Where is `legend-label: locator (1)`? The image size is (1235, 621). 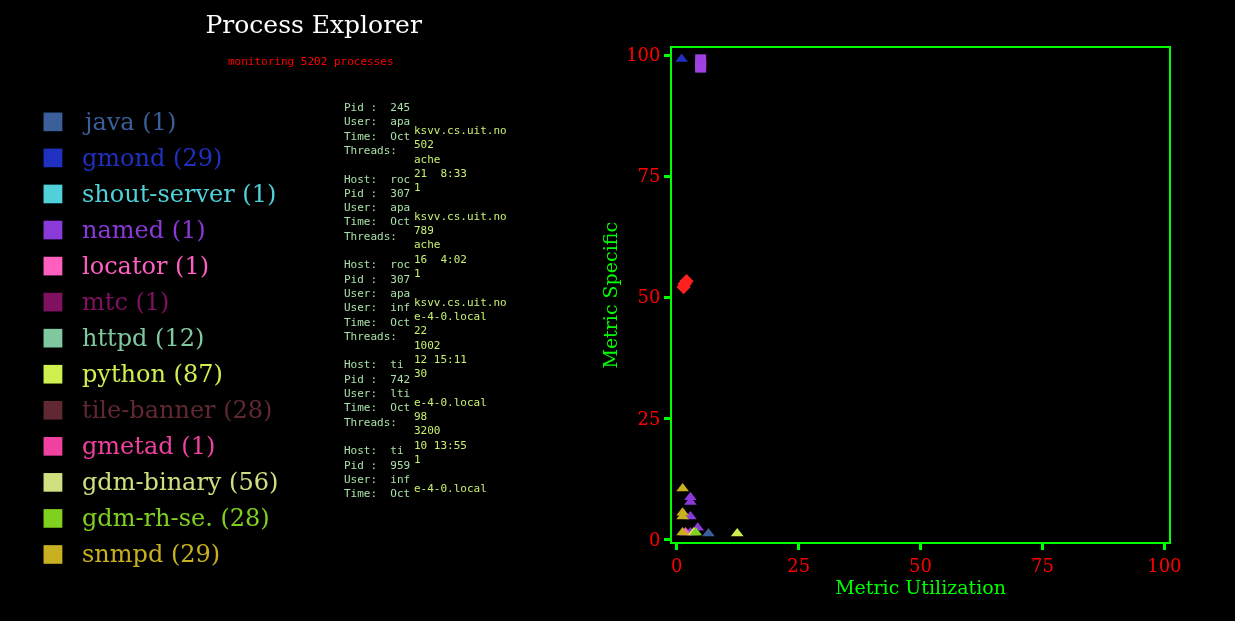 legend-label: locator (1) is located at coordinates (146, 266).